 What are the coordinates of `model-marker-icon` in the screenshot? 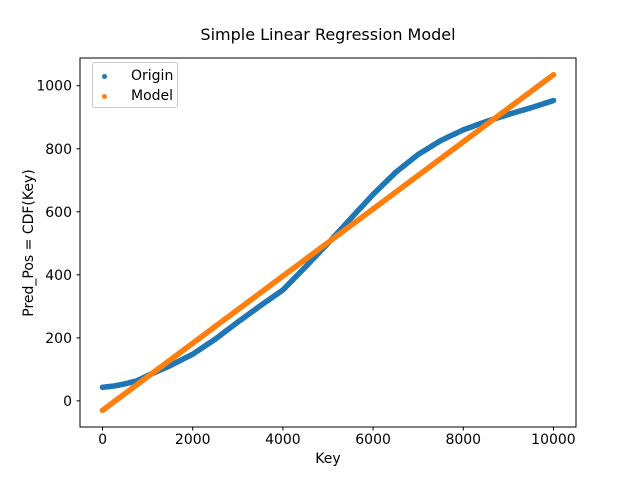 It's located at (104, 96).